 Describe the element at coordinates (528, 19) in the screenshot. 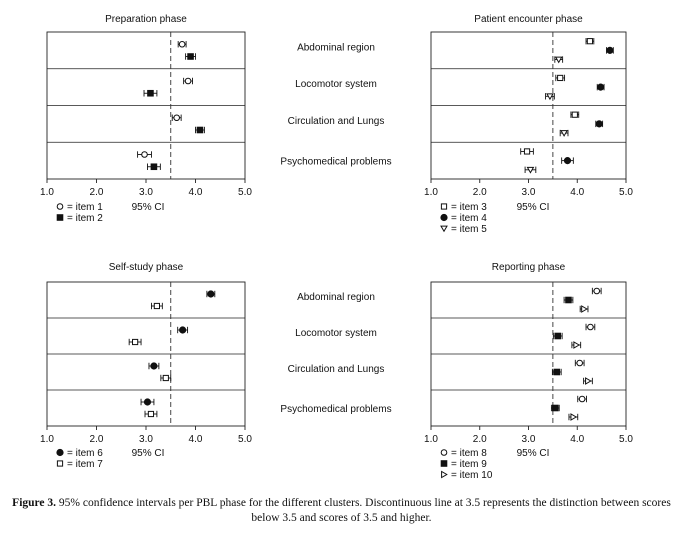

I see `panel-title: Patient encounter phase` at that location.